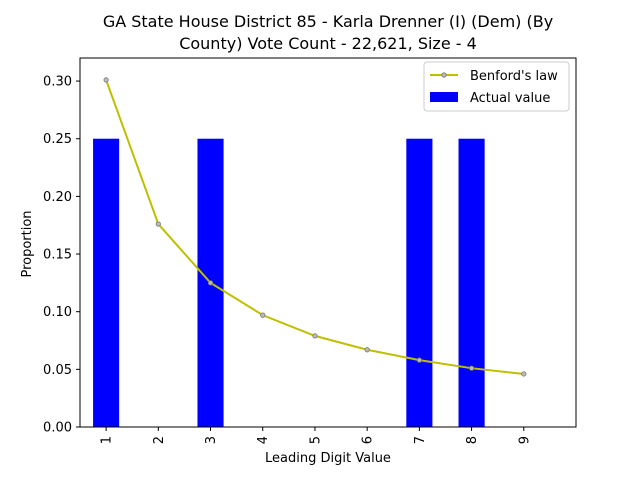  I want to click on y-tick-label: 0.05, so click(57, 370).